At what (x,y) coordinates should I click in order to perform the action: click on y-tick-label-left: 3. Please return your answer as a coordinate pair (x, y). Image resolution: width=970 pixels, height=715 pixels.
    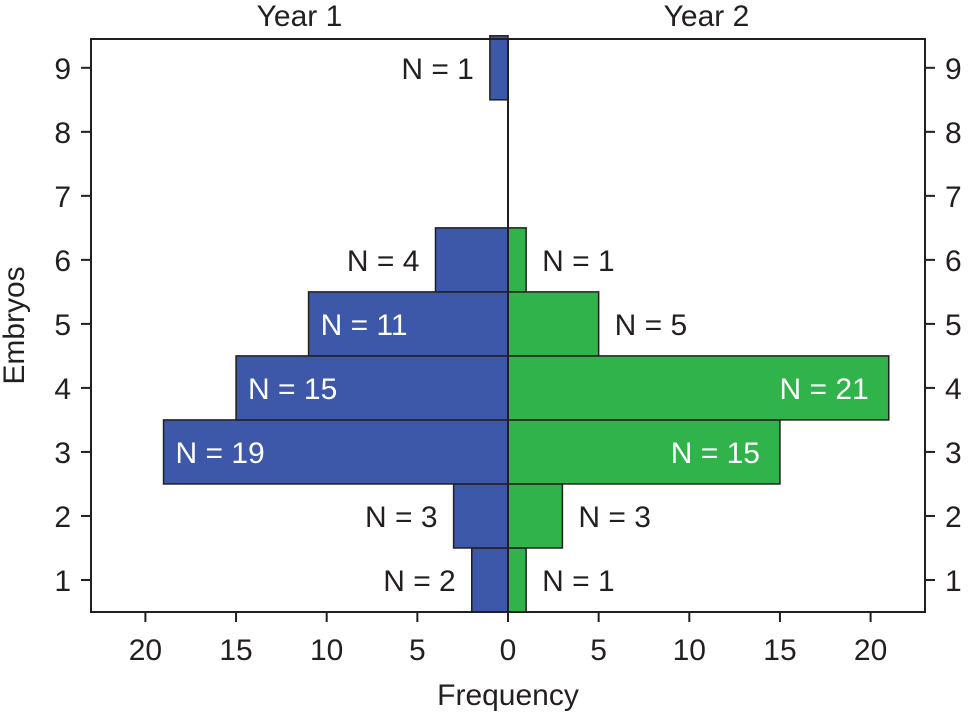
    Looking at the image, I should click on (62, 453).